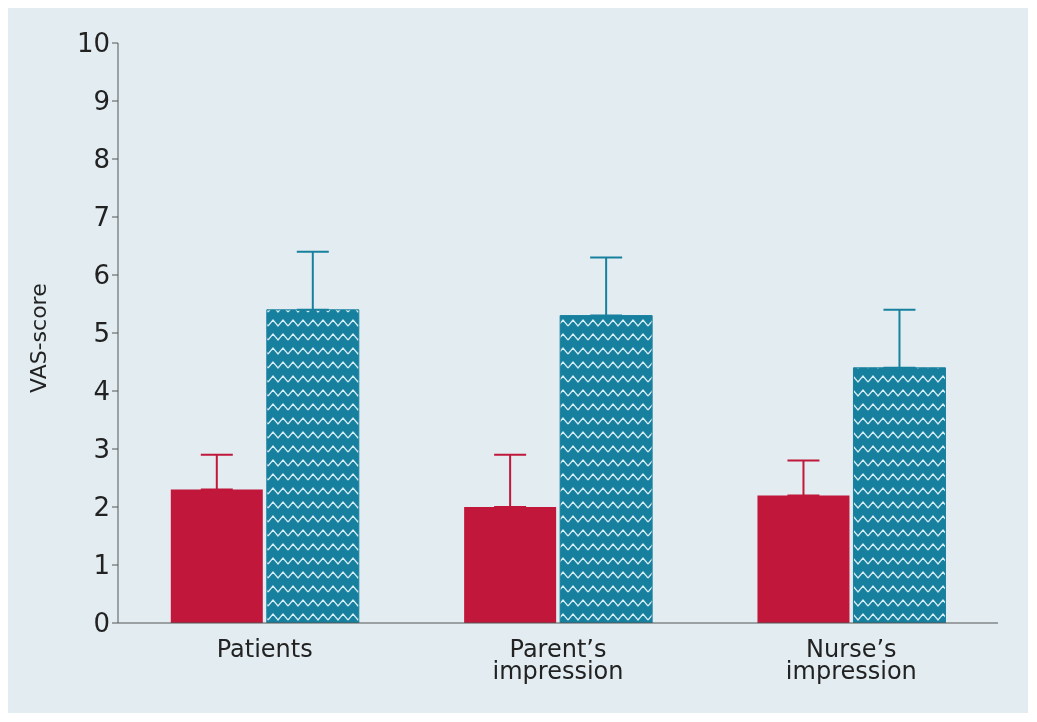  I want to click on y-tick-label: 5, so click(101, 333).